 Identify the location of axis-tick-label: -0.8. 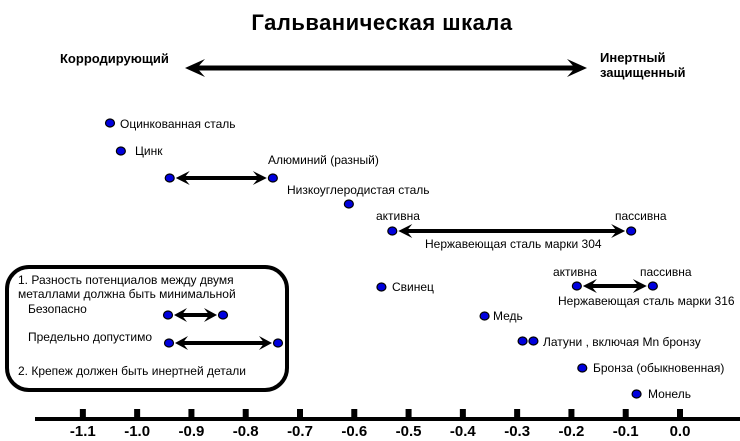
(245, 431).